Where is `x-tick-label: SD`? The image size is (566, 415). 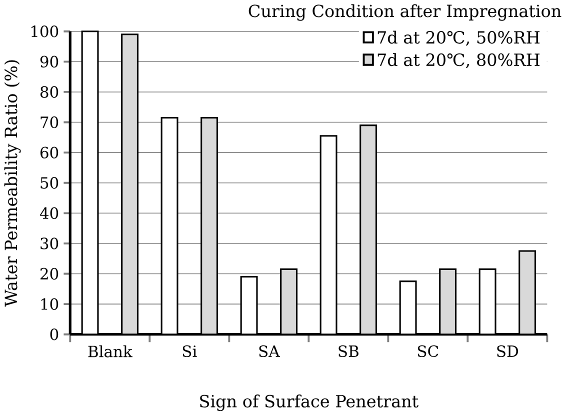 x-tick-label: SD is located at coordinates (507, 351).